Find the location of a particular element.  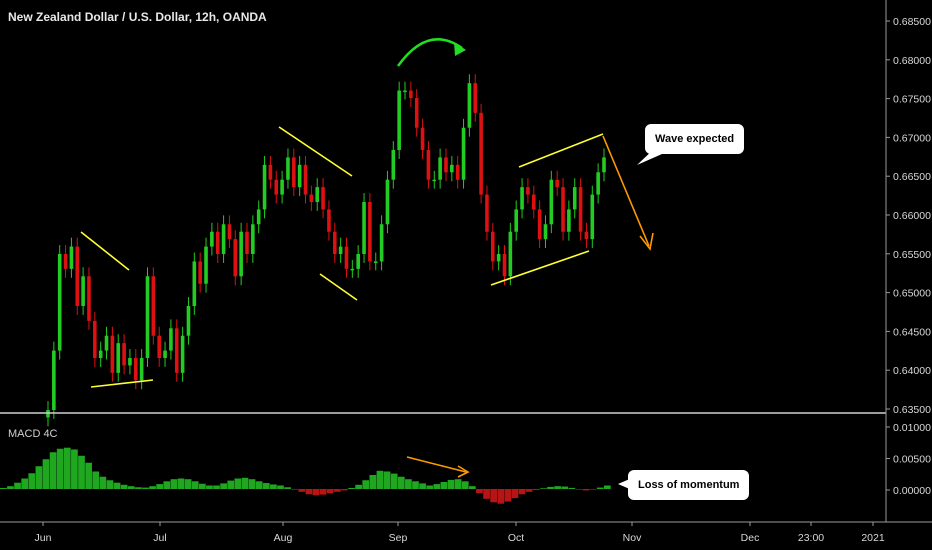

price-tick-label: 0.67000 is located at coordinates (912, 138).